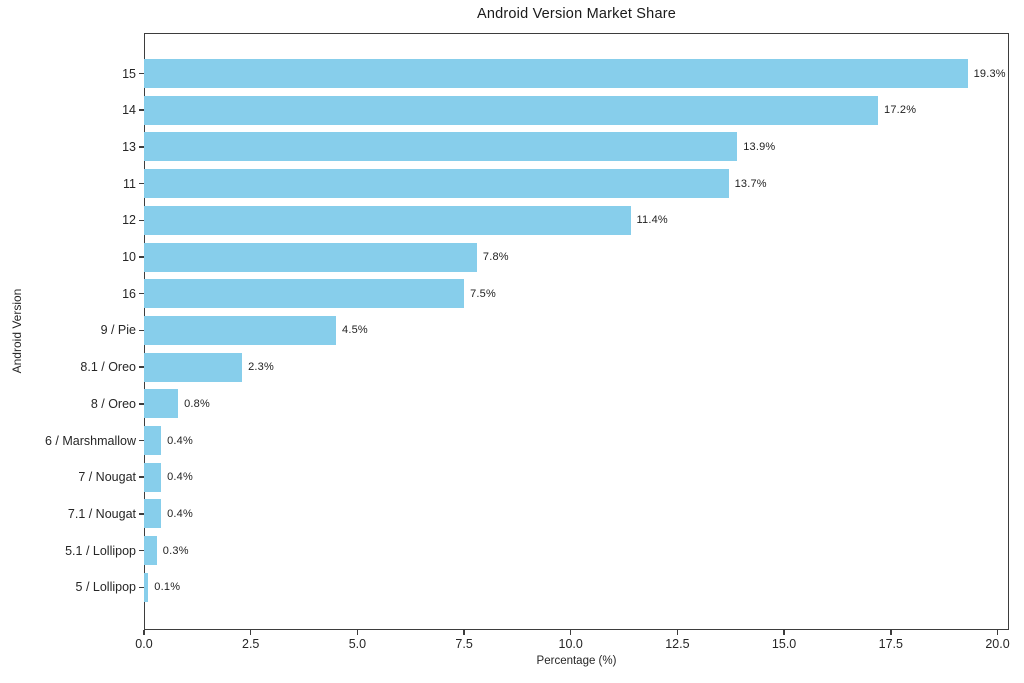  What do you see at coordinates (900, 110) in the screenshot?
I see `bar-value-label: 17.2%` at bounding box center [900, 110].